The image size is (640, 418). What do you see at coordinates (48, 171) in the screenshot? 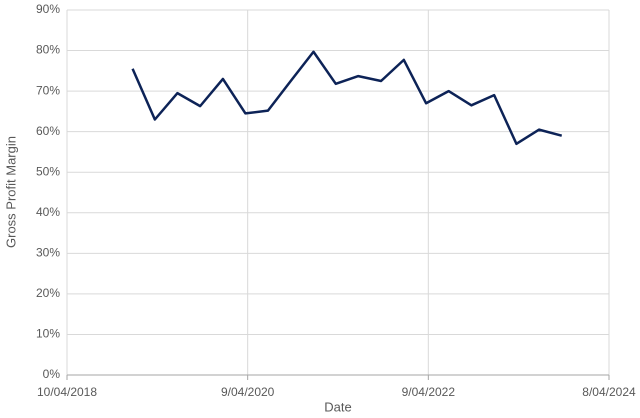
I see `y-tick-label: 50%` at bounding box center [48, 171].